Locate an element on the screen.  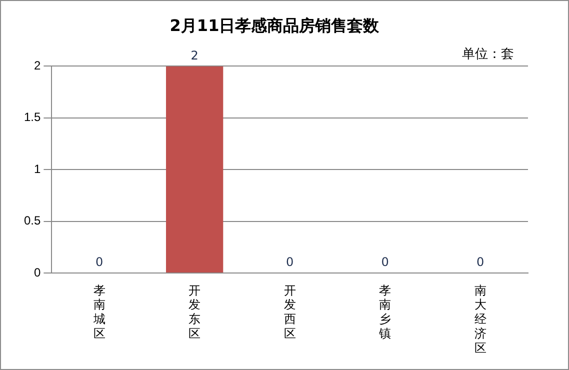
data-label: 2 is located at coordinates (194, 55).